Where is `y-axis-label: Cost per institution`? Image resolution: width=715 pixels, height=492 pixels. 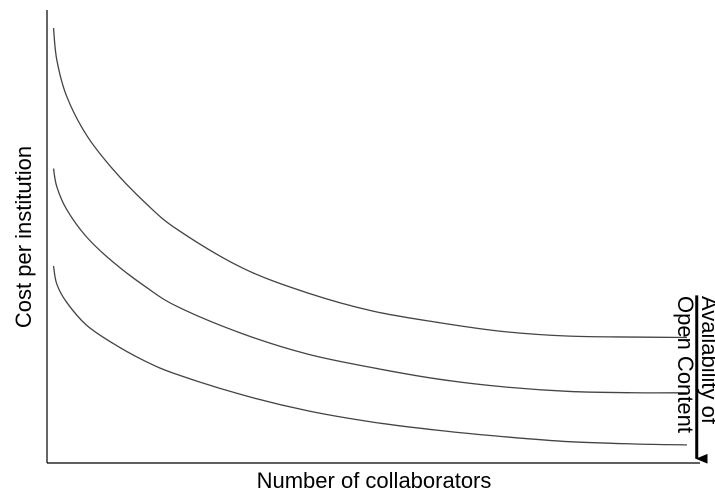 y-axis-label: Cost per institution is located at coordinates (23, 237).